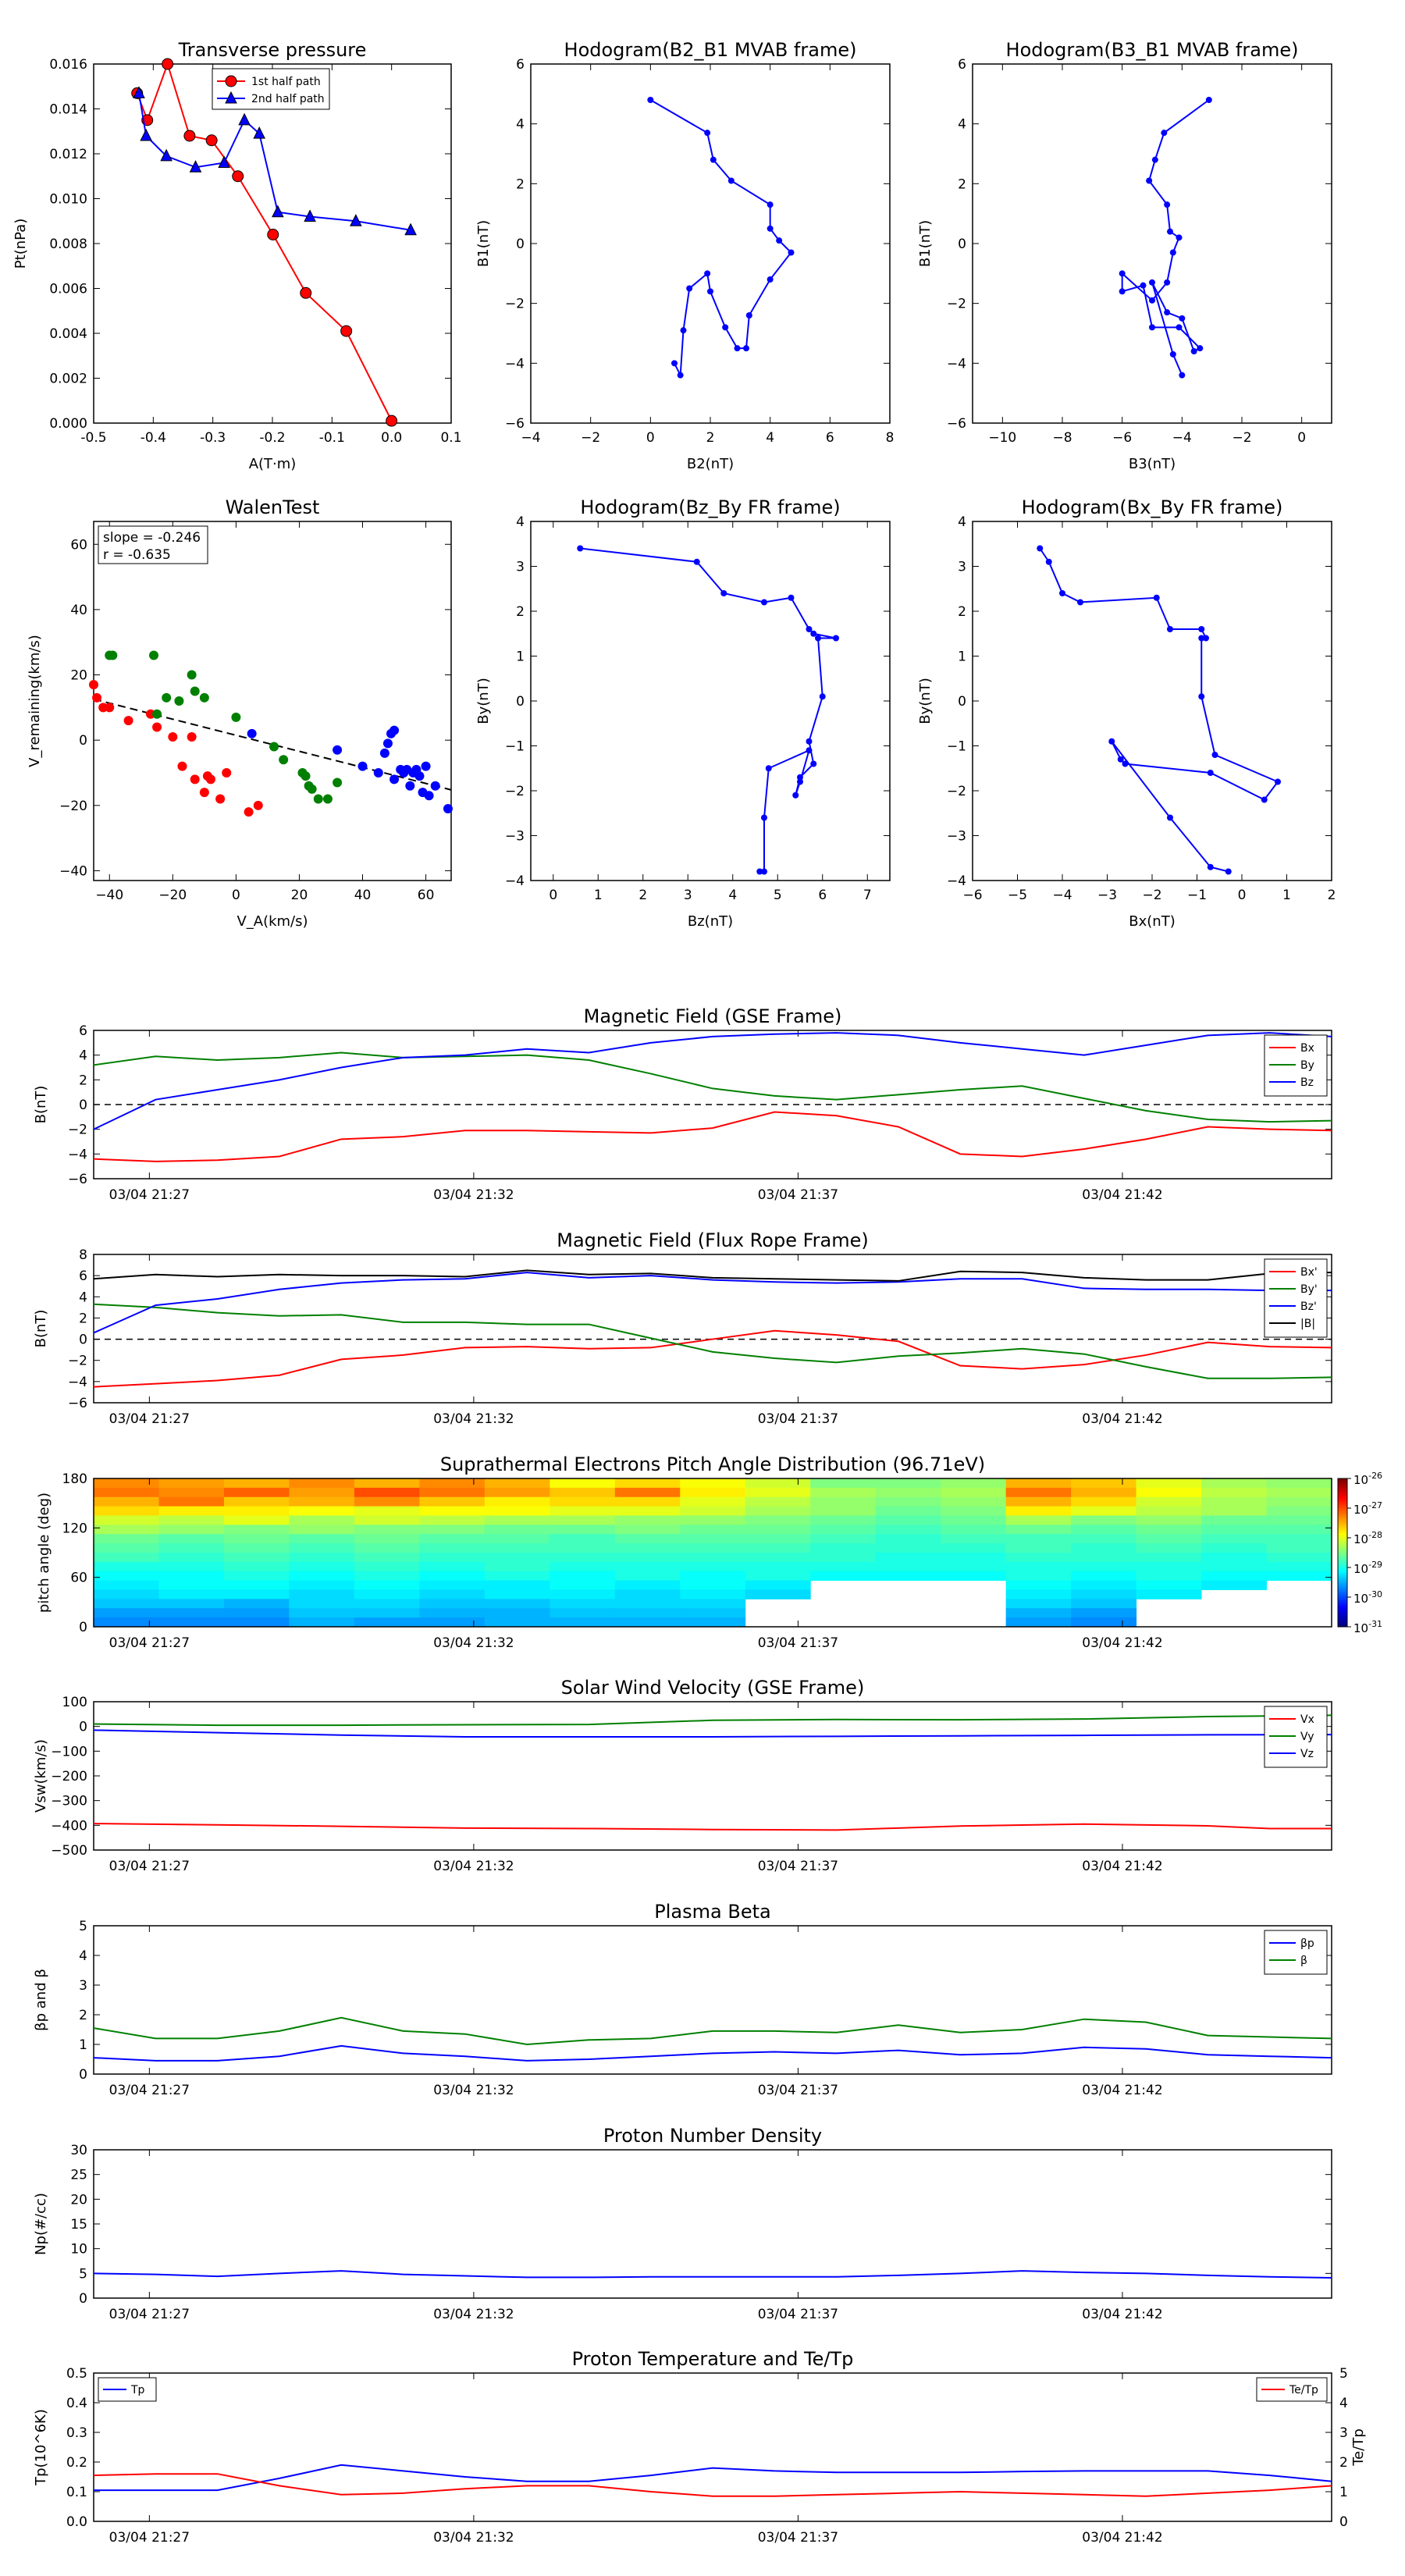 This screenshot has width=1405, height=2576. Describe the element at coordinates (1307, 1324) in the screenshot. I see `legend-label: |B|` at that location.